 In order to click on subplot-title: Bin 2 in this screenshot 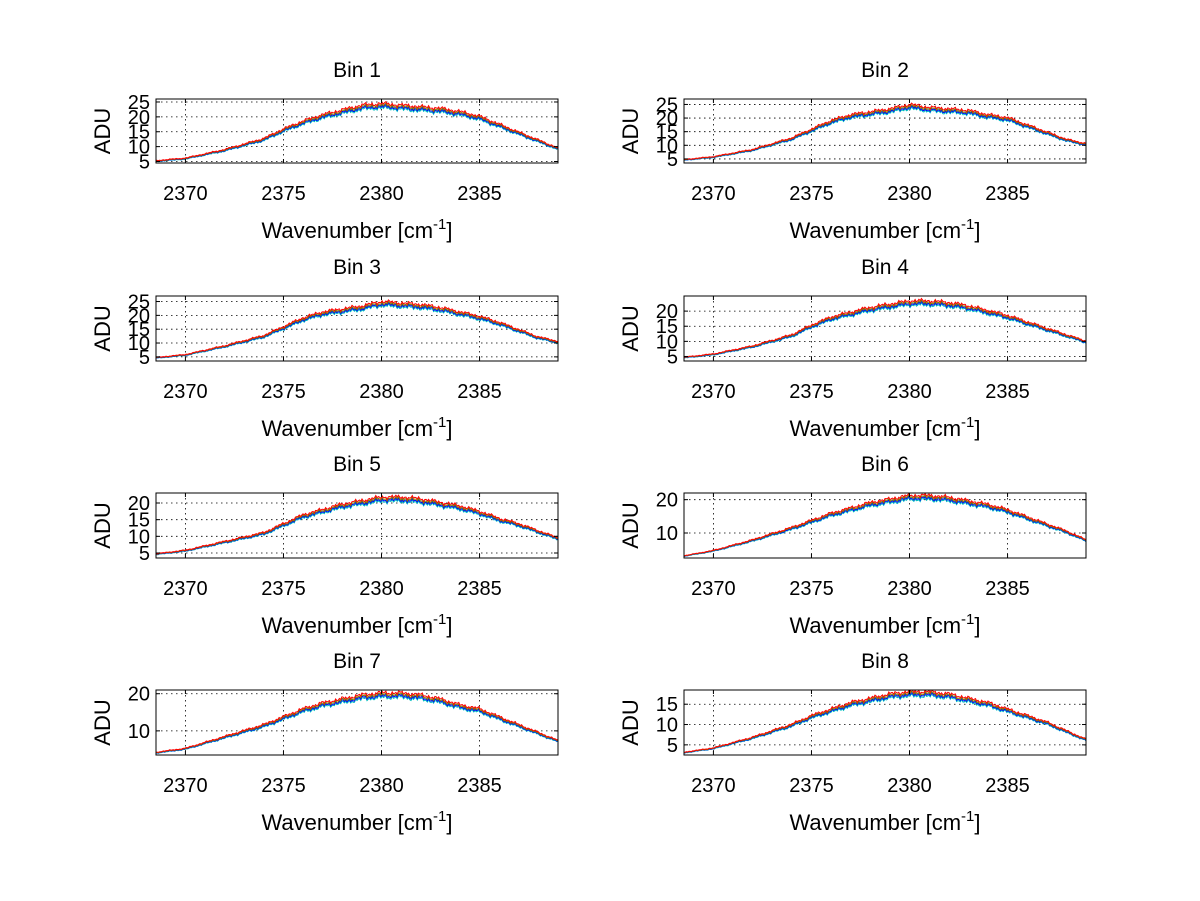, I will do `click(885, 70)`.